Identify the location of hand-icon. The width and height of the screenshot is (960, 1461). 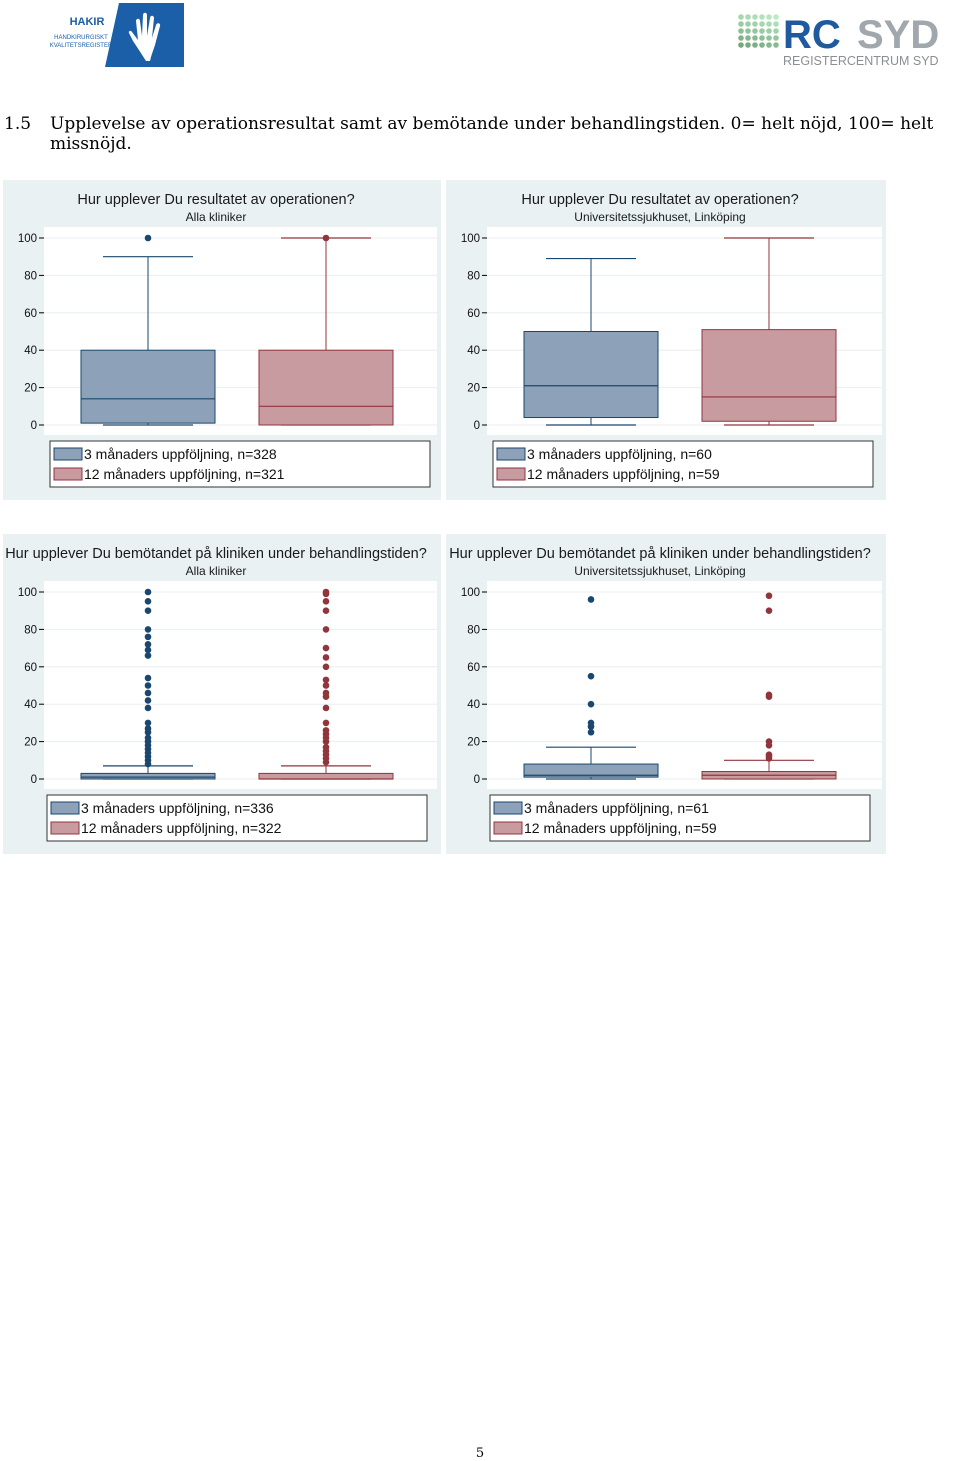
(144, 35).